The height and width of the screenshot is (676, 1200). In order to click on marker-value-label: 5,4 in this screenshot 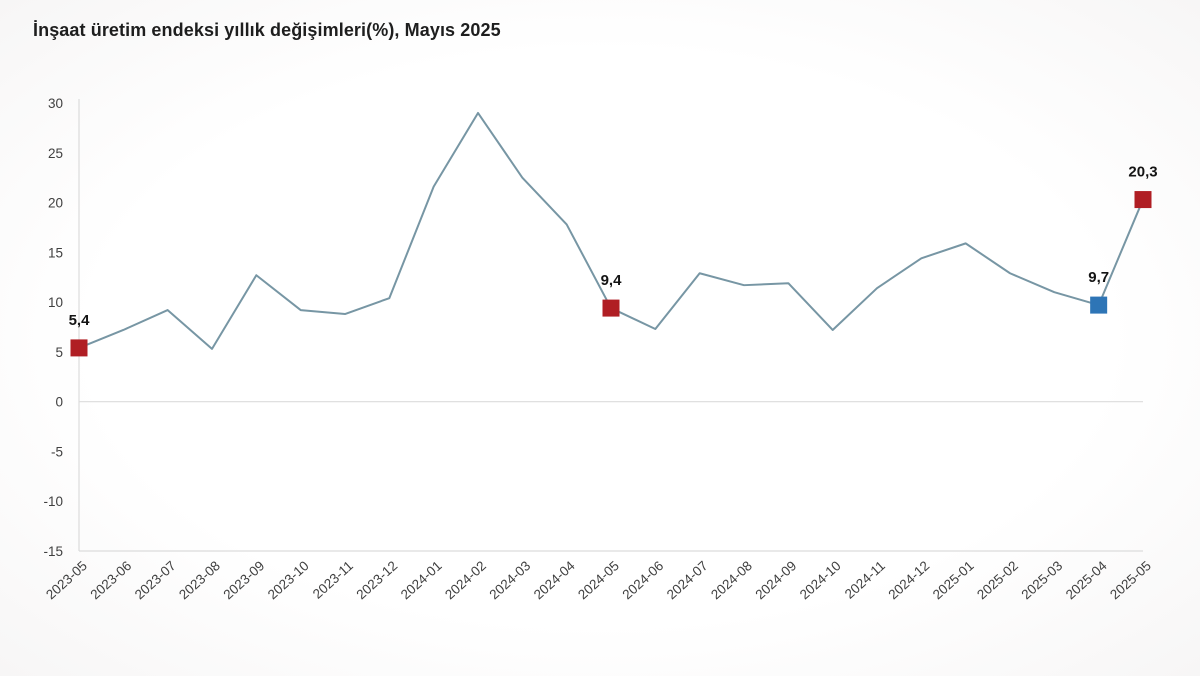, I will do `click(80, 320)`.